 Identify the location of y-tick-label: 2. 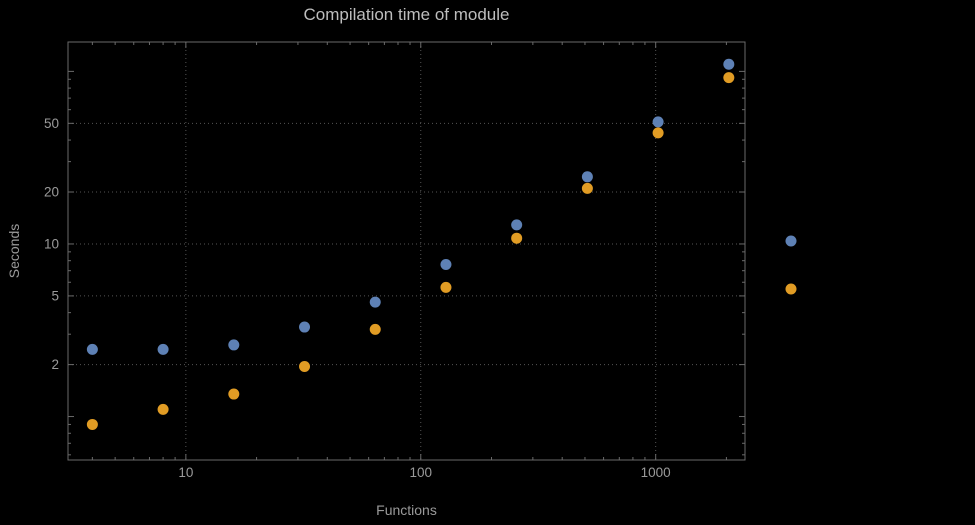
(55, 364).